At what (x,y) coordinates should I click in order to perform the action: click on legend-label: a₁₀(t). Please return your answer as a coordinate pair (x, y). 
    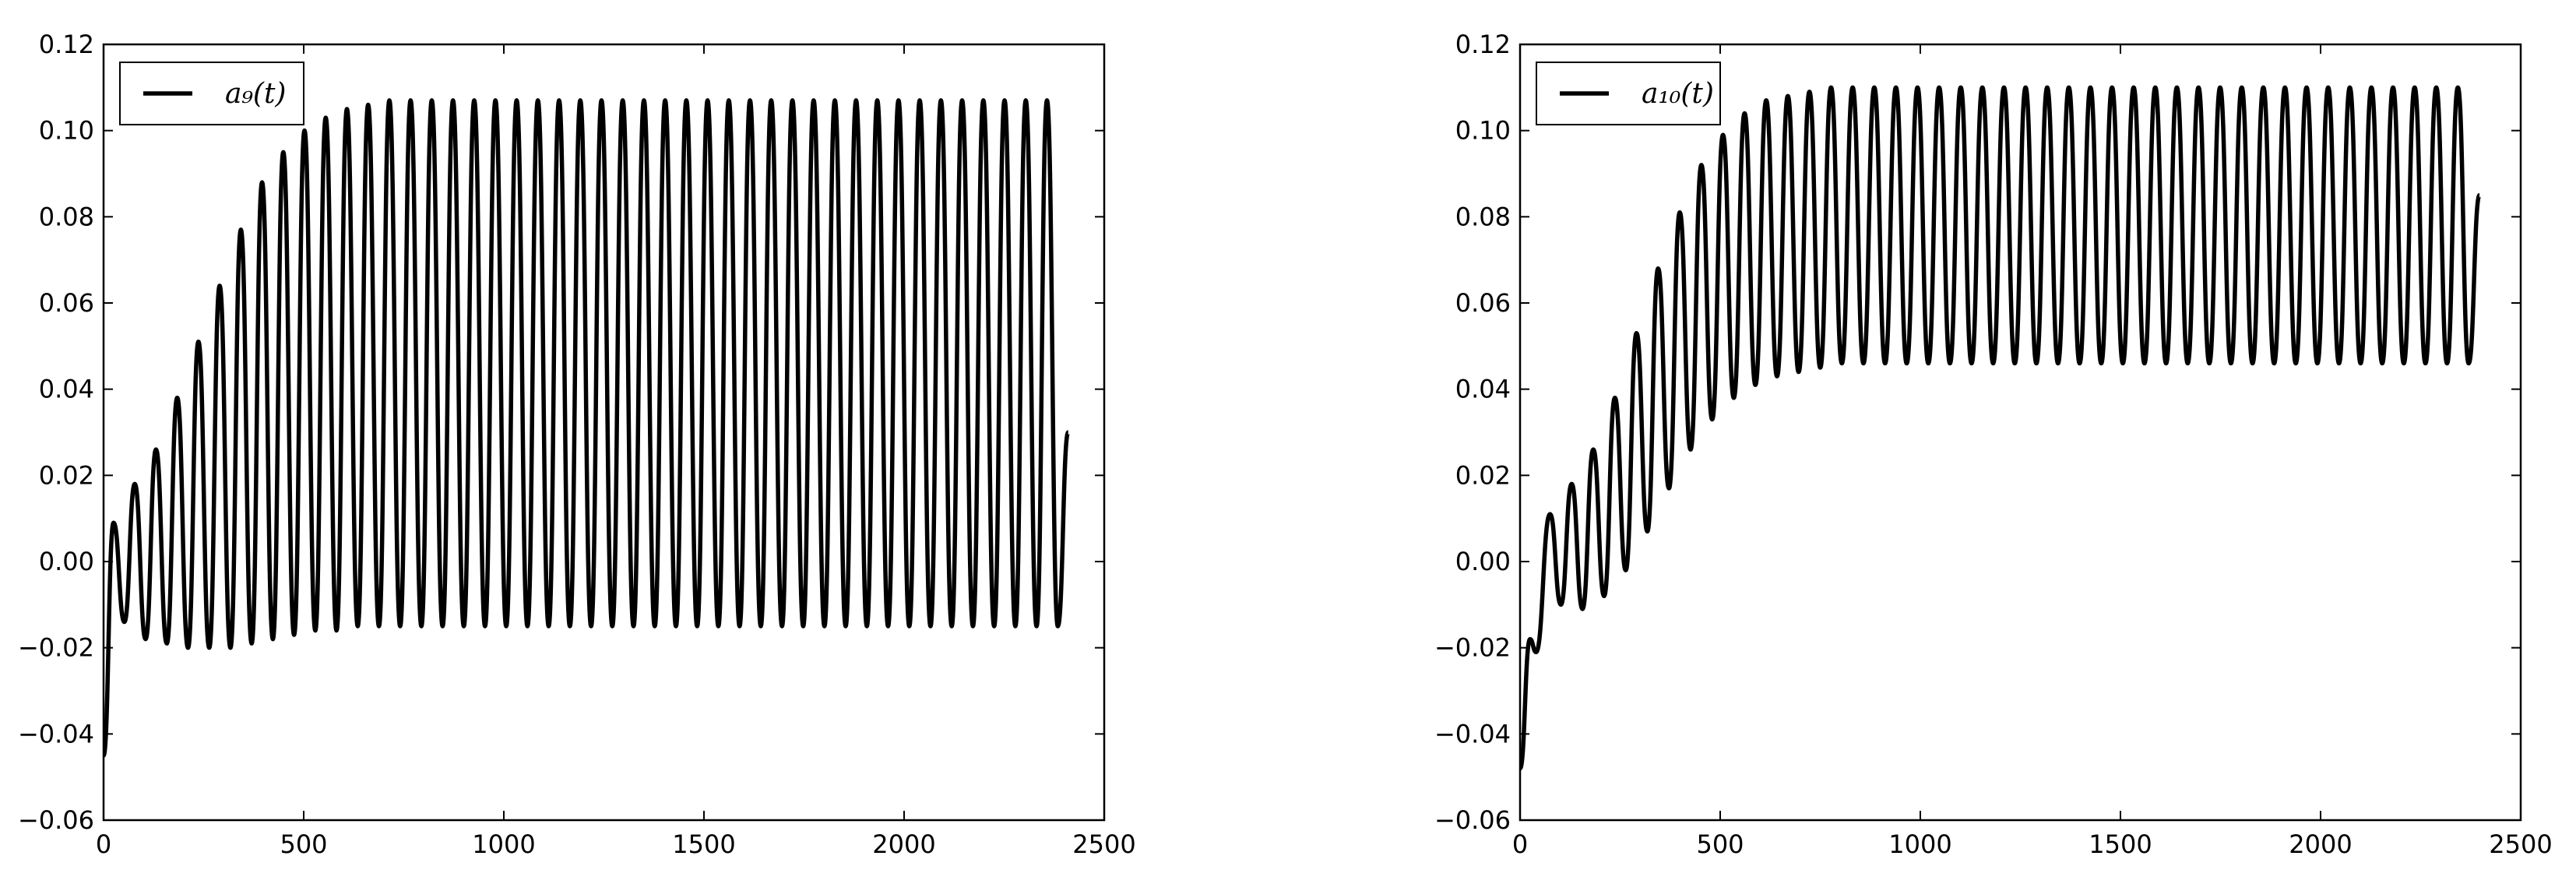
    Looking at the image, I should click on (1678, 94).